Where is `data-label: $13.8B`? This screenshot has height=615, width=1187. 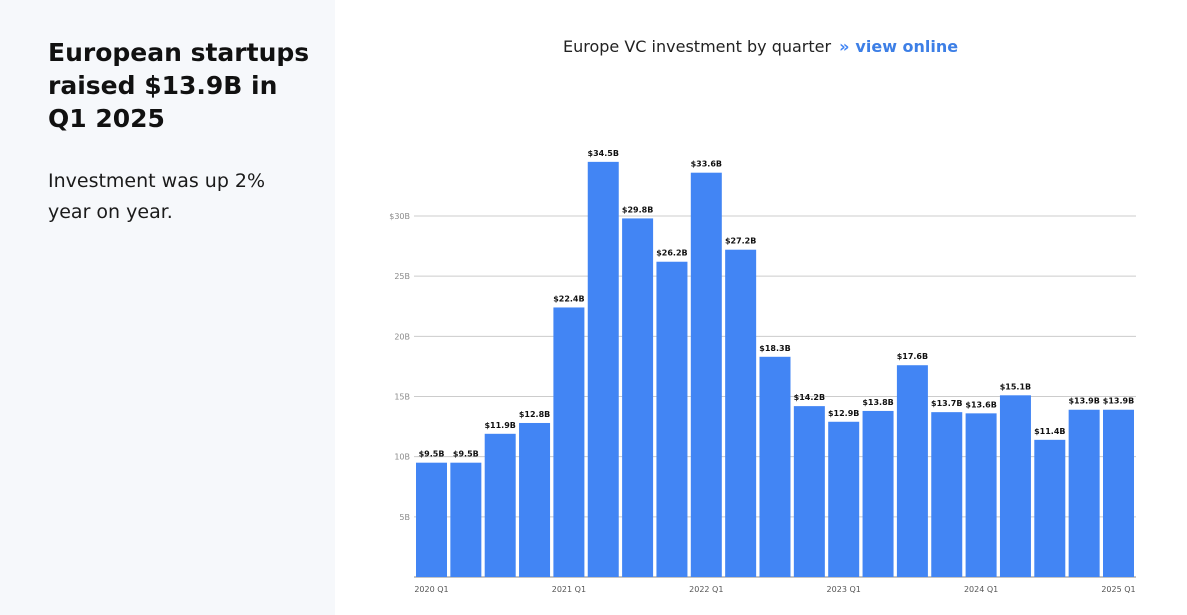 data-label: $13.8B is located at coordinates (877, 402).